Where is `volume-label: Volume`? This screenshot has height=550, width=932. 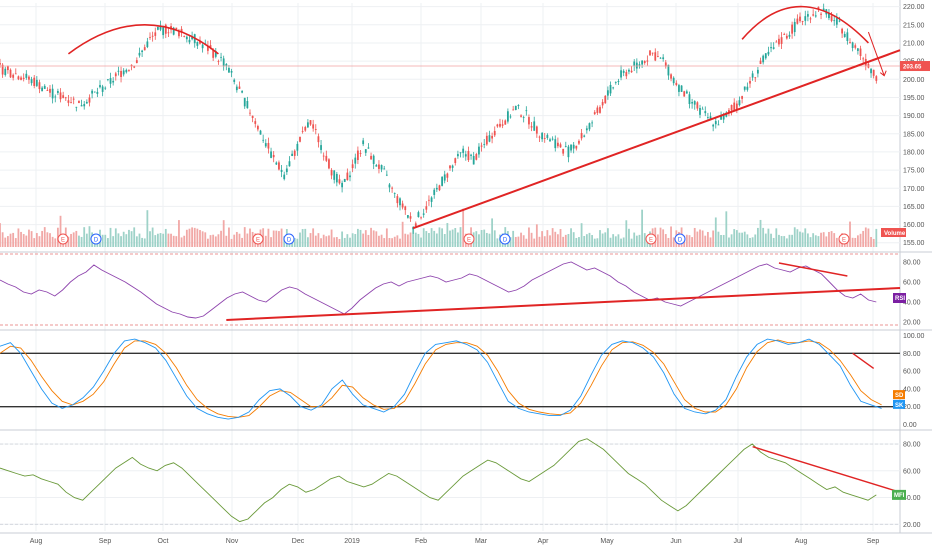
volume-label: Volume is located at coordinates (895, 234).